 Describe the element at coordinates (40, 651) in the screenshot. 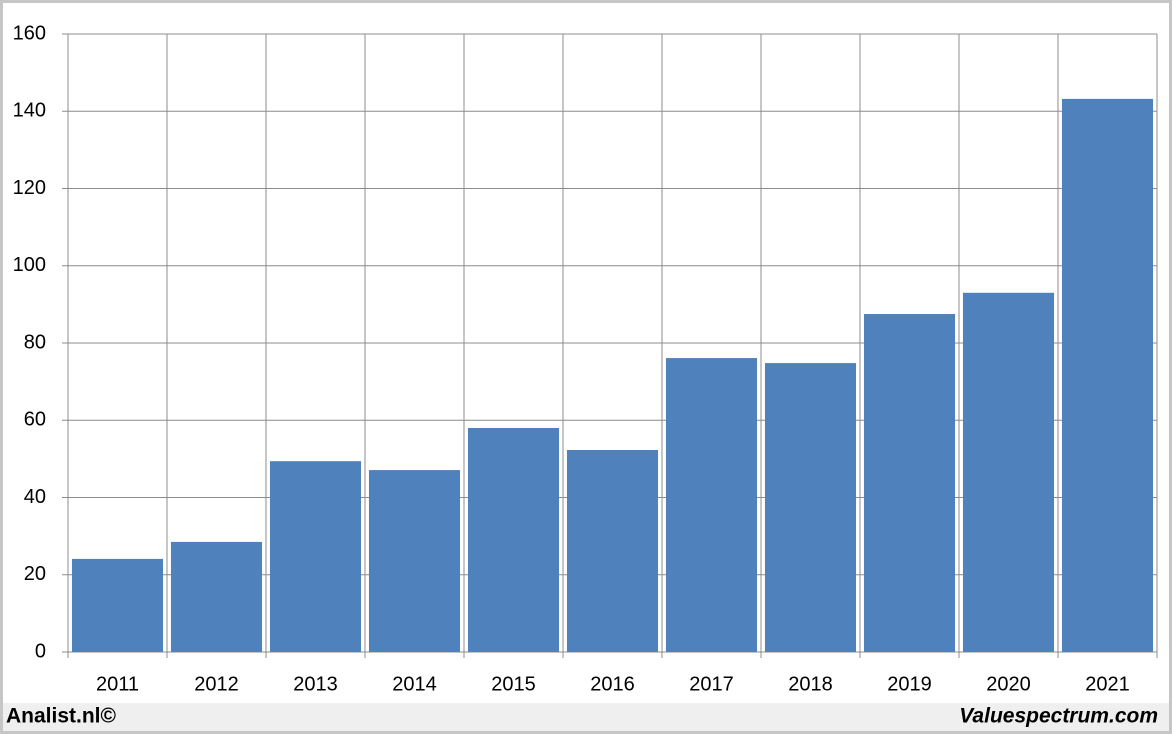

I see `y-tick-label: 0` at that location.